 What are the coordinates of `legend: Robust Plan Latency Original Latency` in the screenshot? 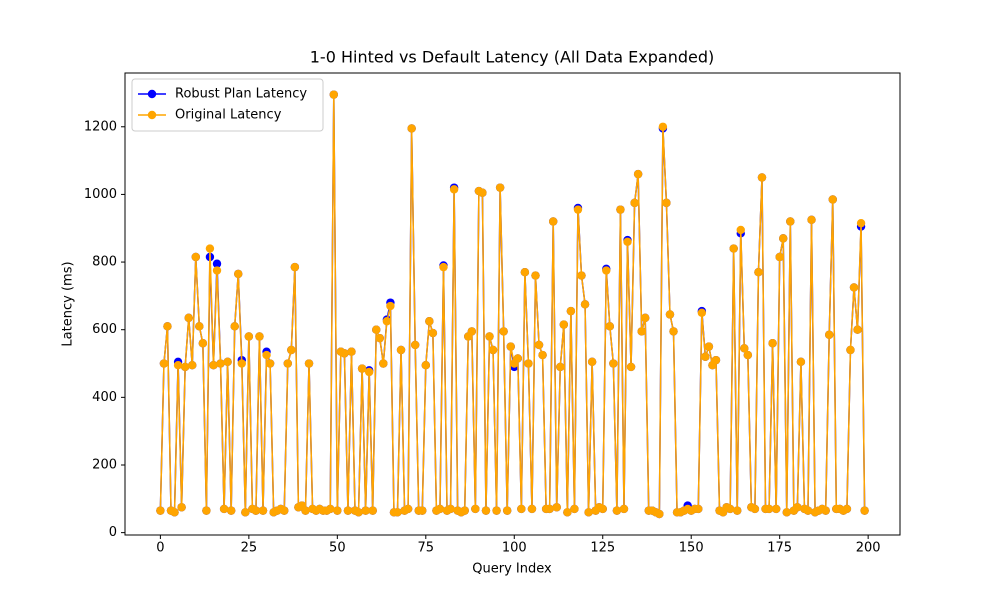 It's located at (227, 105).